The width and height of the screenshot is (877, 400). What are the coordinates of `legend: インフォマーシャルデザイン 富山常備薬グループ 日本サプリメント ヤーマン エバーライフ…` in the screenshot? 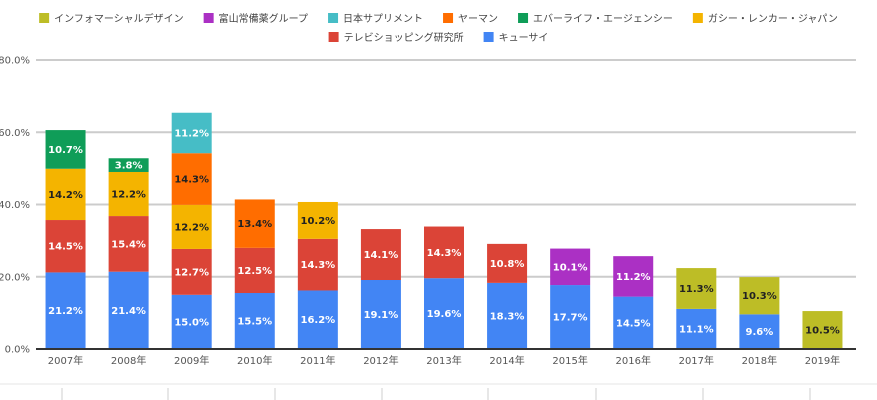 It's located at (438, 28).